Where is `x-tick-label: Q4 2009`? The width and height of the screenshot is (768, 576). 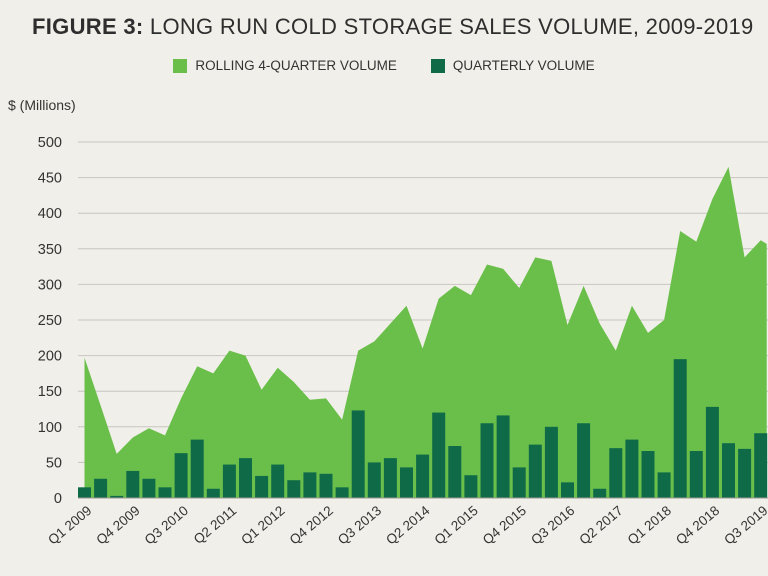 x-tick-label: Q4 2009 is located at coordinates (117, 525).